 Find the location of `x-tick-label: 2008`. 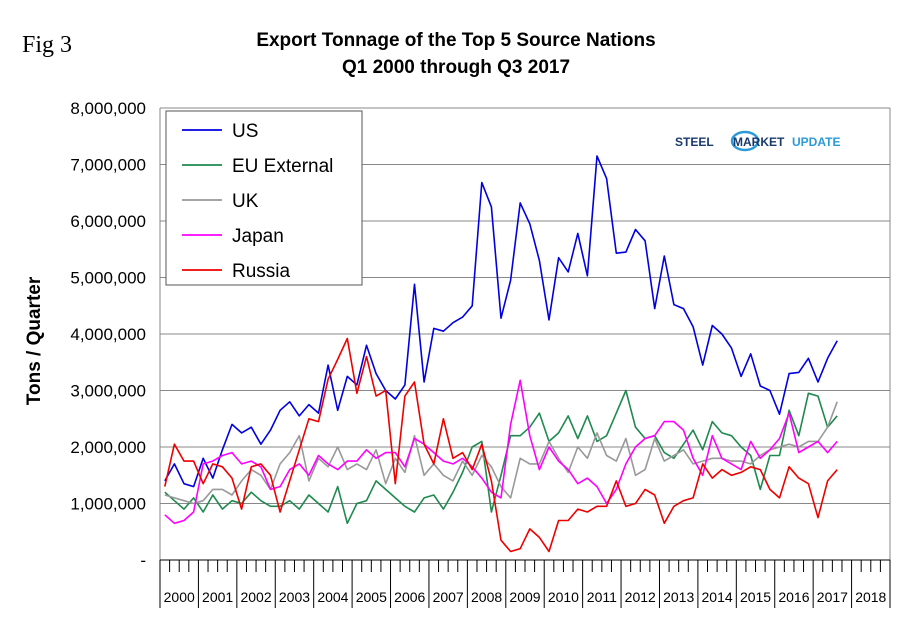

x-tick-label: 2008 is located at coordinates (486, 597).